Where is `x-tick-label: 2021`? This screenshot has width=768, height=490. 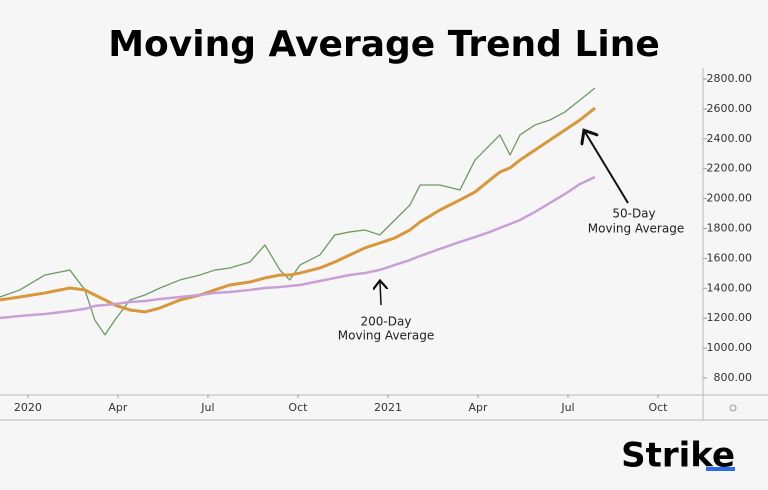 x-tick-label: 2021 is located at coordinates (388, 407).